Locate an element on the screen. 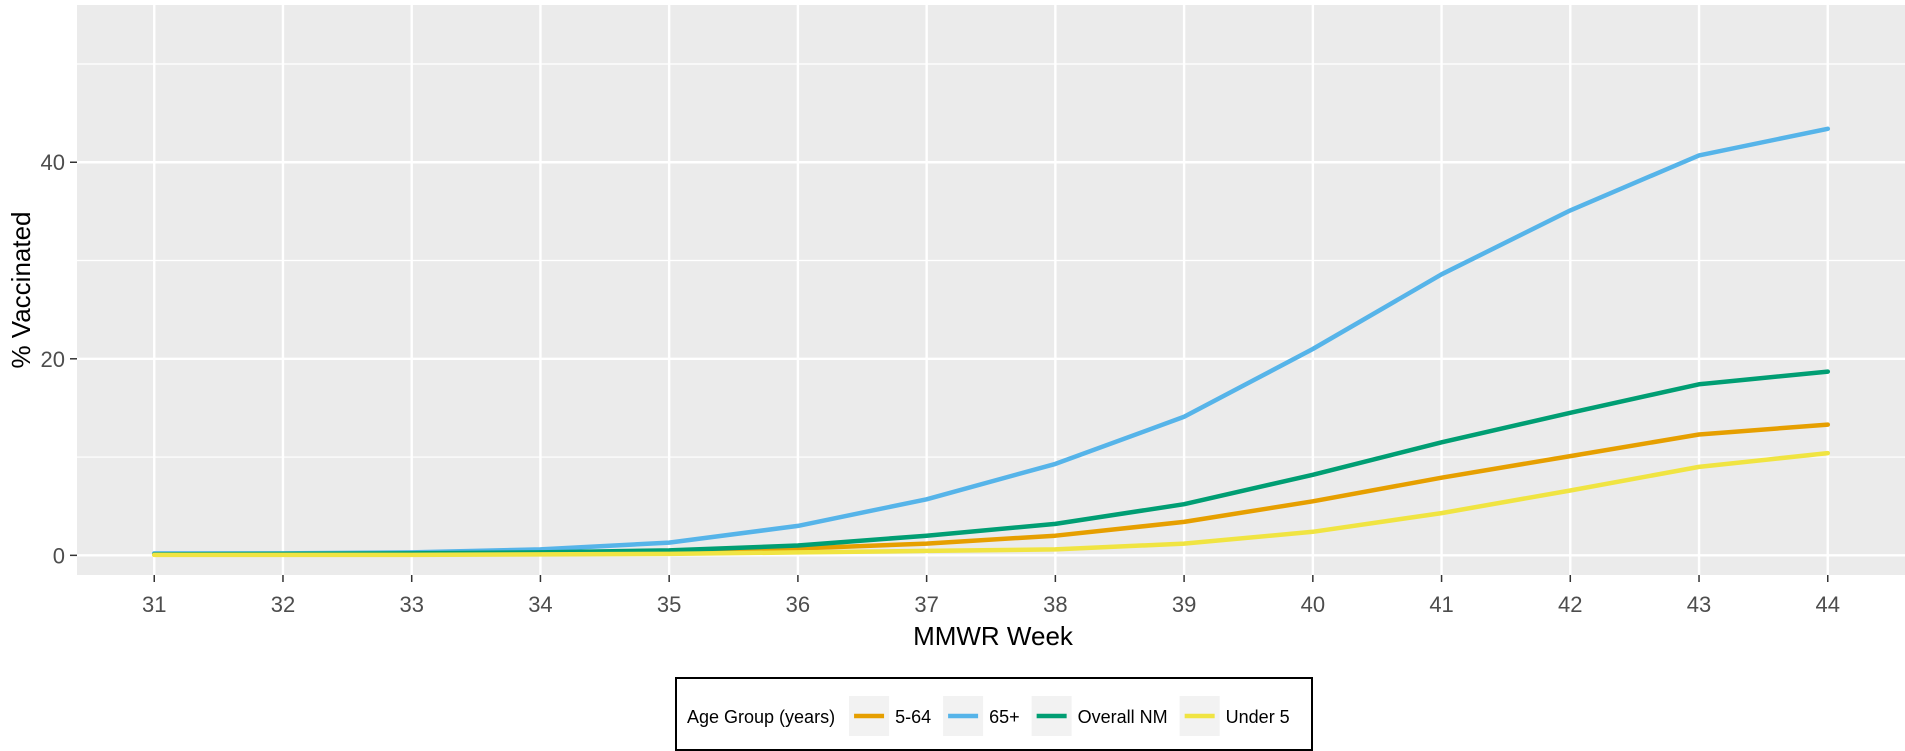 The image size is (1905, 751). x-tick-label: 38 is located at coordinates (1055, 604).